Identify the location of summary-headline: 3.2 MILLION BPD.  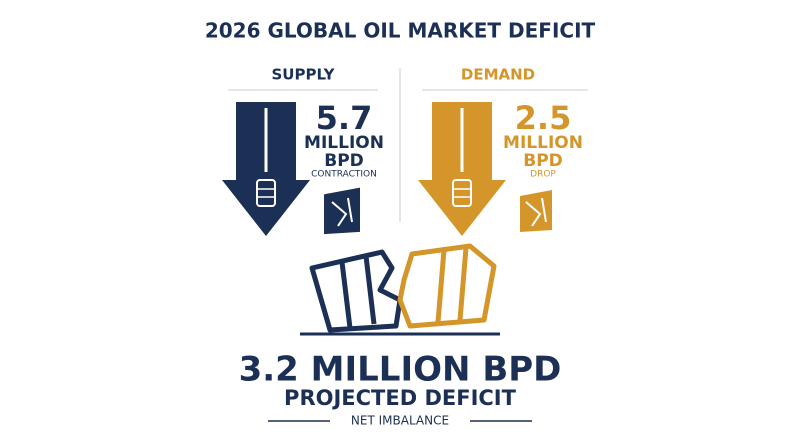
(400, 370).